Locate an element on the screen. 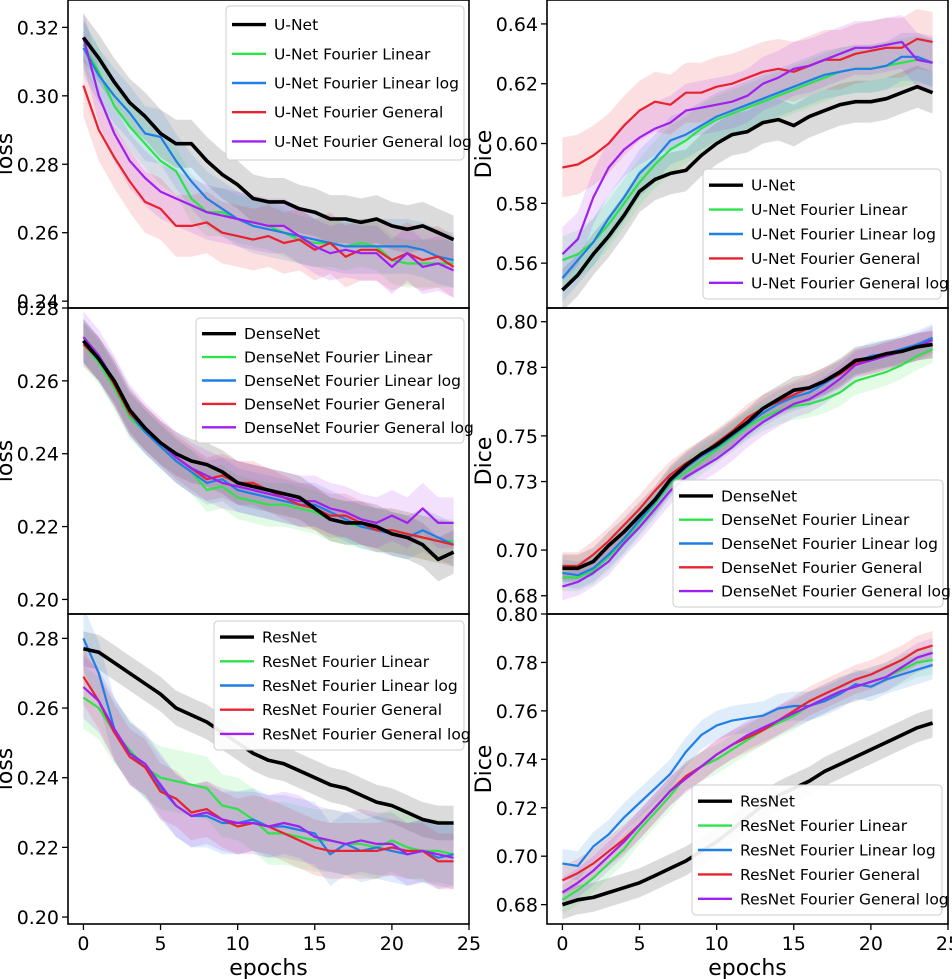 This screenshot has height=979, width=952. band-u-net-fourier-general-log is located at coordinates (747, 148).